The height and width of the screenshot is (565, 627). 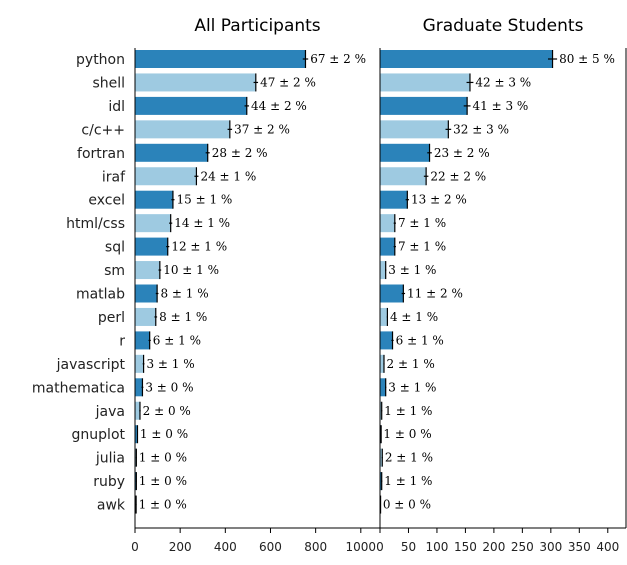 I want to click on data-label-fortran: 23 ± 2 %, so click(x=462, y=153).